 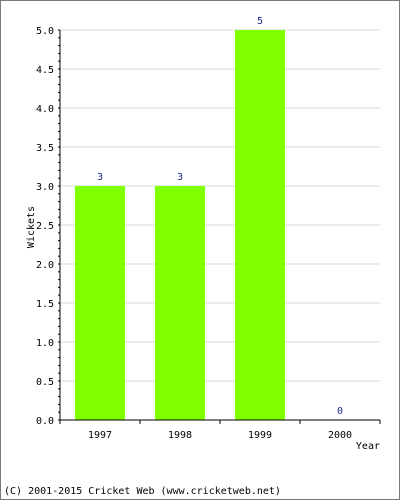 What do you see at coordinates (340, 435) in the screenshot?
I see `x-tick-label-2000: 2000` at bounding box center [340, 435].